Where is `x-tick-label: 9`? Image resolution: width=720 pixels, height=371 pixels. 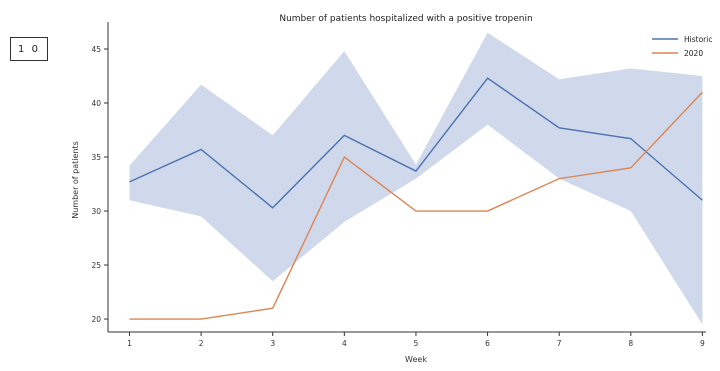 x-tick-label: 9 is located at coordinates (702, 343).